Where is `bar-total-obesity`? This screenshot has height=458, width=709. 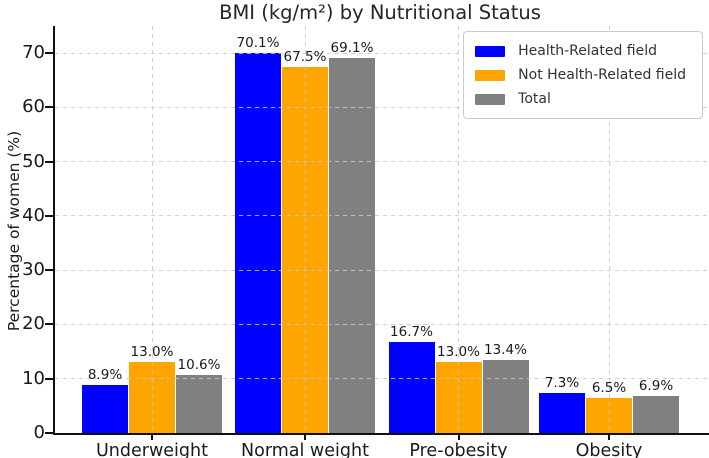
bar-total-obesity is located at coordinates (656, 414).